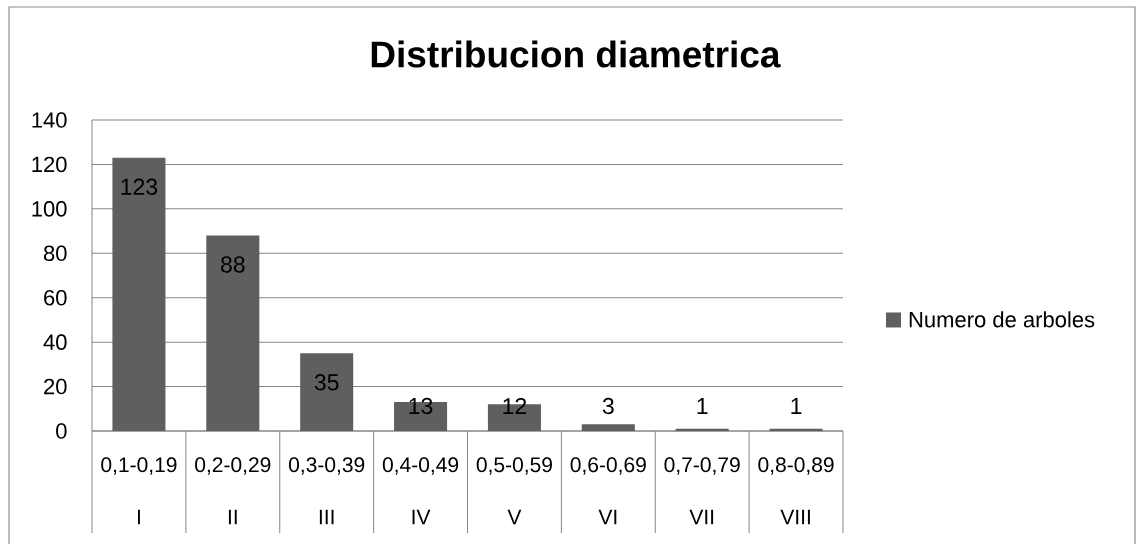  I want to click on y-tick-label: 120, so click(49, 164).